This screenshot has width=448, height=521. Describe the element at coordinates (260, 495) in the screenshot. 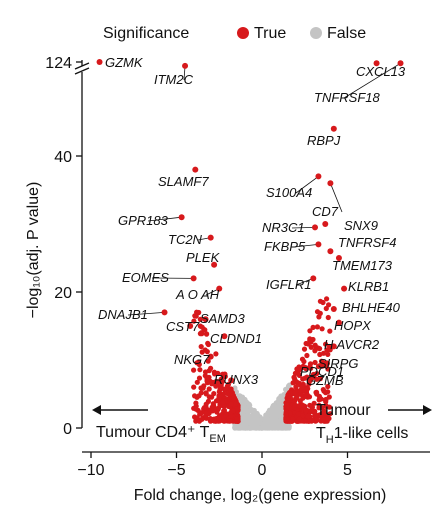

I see `x-axis-title: Fold change, log₂(gene expression)` at that location.